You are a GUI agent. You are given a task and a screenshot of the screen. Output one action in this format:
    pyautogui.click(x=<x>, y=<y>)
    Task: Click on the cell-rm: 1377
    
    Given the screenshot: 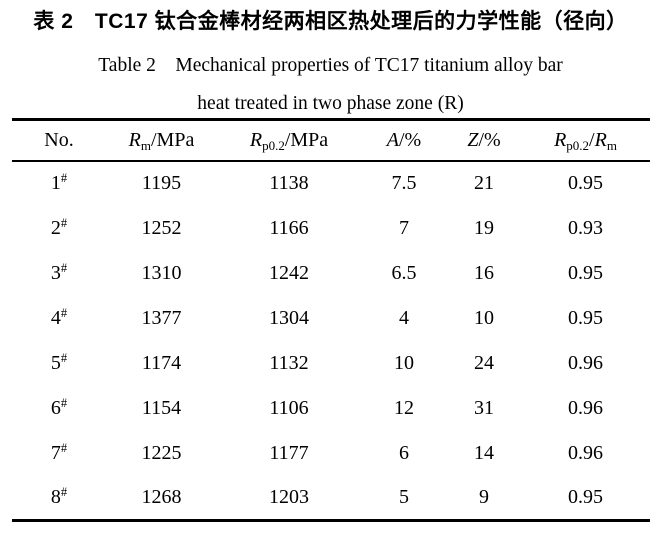 What is the action you would take?
    pyautogui.click(x=161, y=317)
    